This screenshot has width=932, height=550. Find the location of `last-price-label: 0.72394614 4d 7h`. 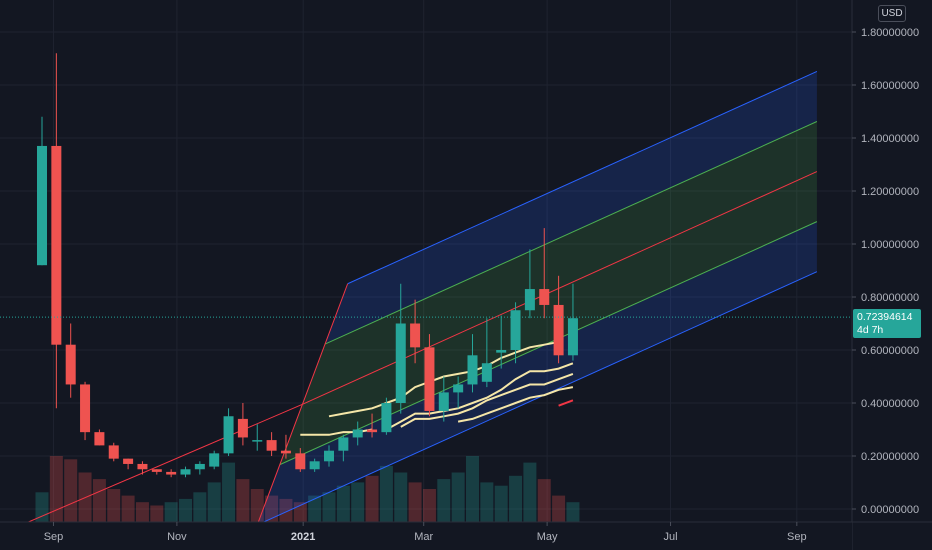

last-price-label: 0.72394614 4d 7h is located at coordinates (887, 324).